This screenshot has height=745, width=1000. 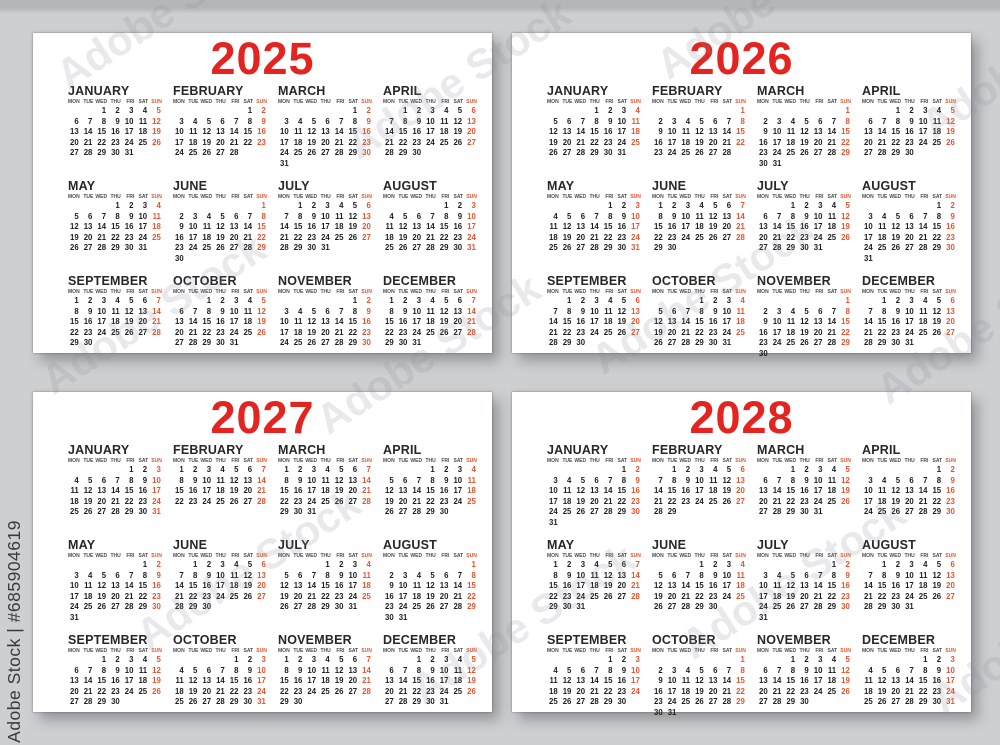 I want to click on date-cell: 29, so click(x=896, y=153).